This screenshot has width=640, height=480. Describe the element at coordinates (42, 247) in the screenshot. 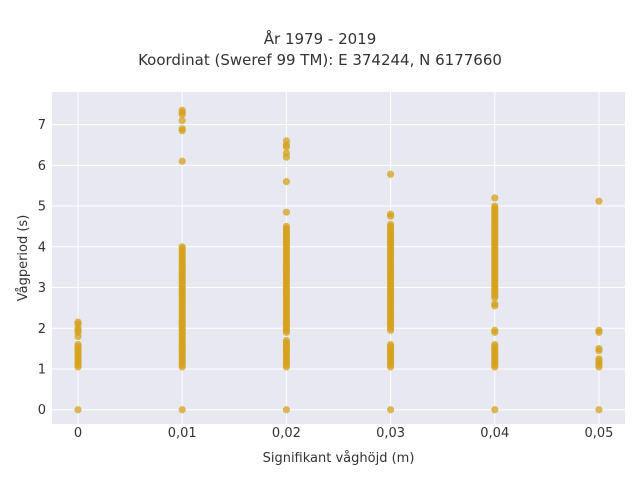

I see `y-tick-label: 4` at that location.